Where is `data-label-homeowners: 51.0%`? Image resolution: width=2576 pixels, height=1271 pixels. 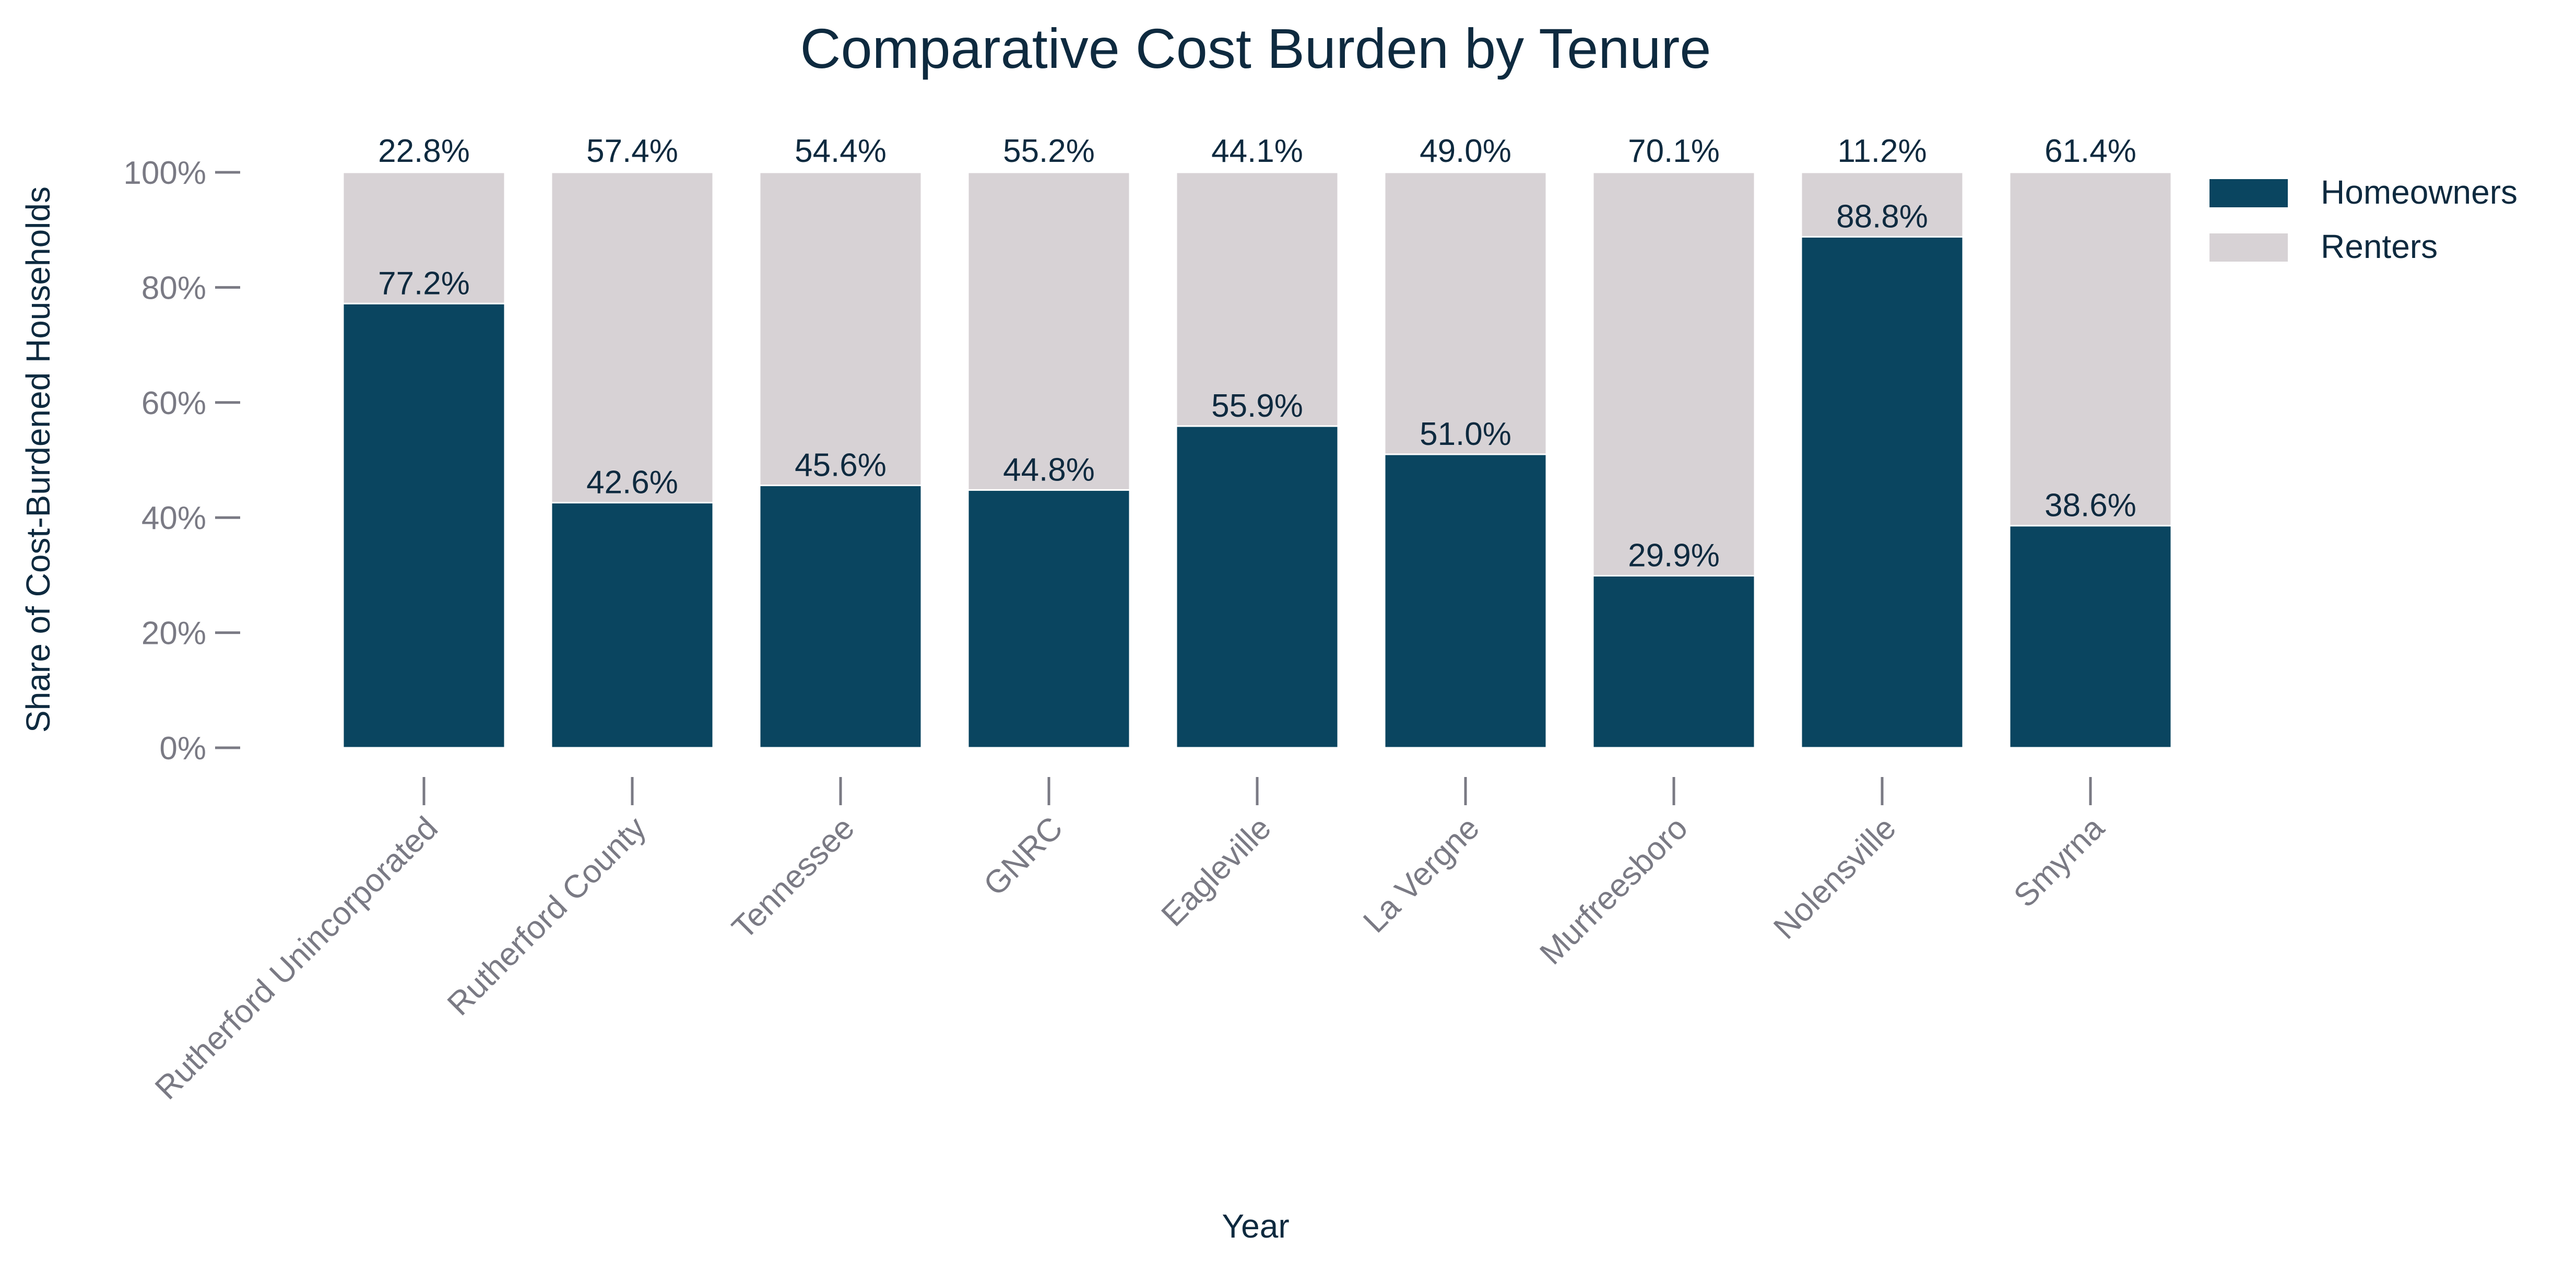
data-label-homeowners: 51.0% is located at coordinates (1465, 434).